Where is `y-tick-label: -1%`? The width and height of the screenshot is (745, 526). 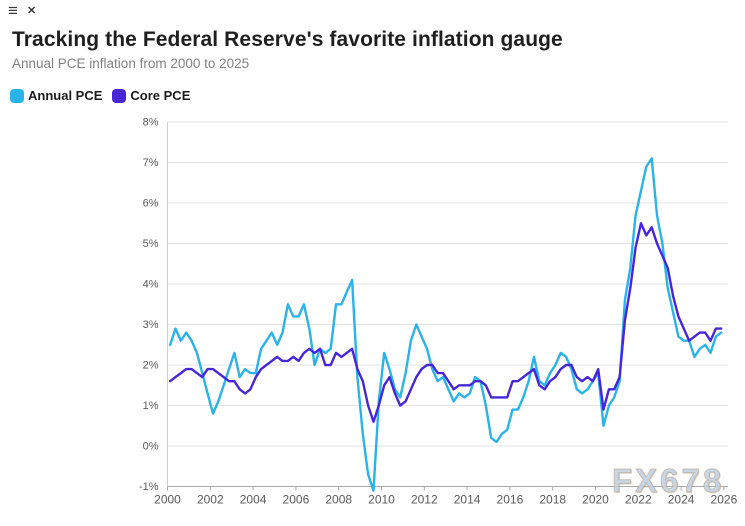 y-tick-label: -1% is located at coordinates (149, 487).